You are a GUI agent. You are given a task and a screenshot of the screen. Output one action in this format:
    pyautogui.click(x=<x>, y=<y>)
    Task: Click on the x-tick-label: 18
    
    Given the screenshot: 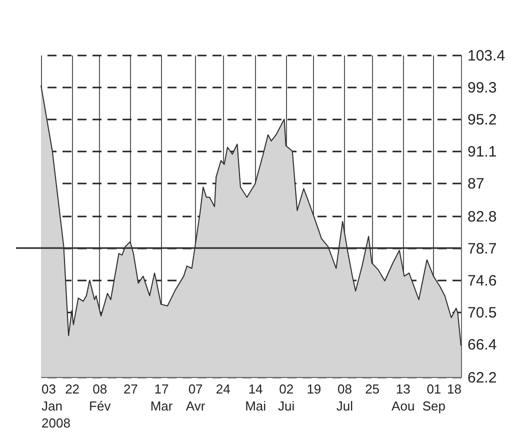 What is the action you would take?
    pyautogui.click(x=454, y=389)
    